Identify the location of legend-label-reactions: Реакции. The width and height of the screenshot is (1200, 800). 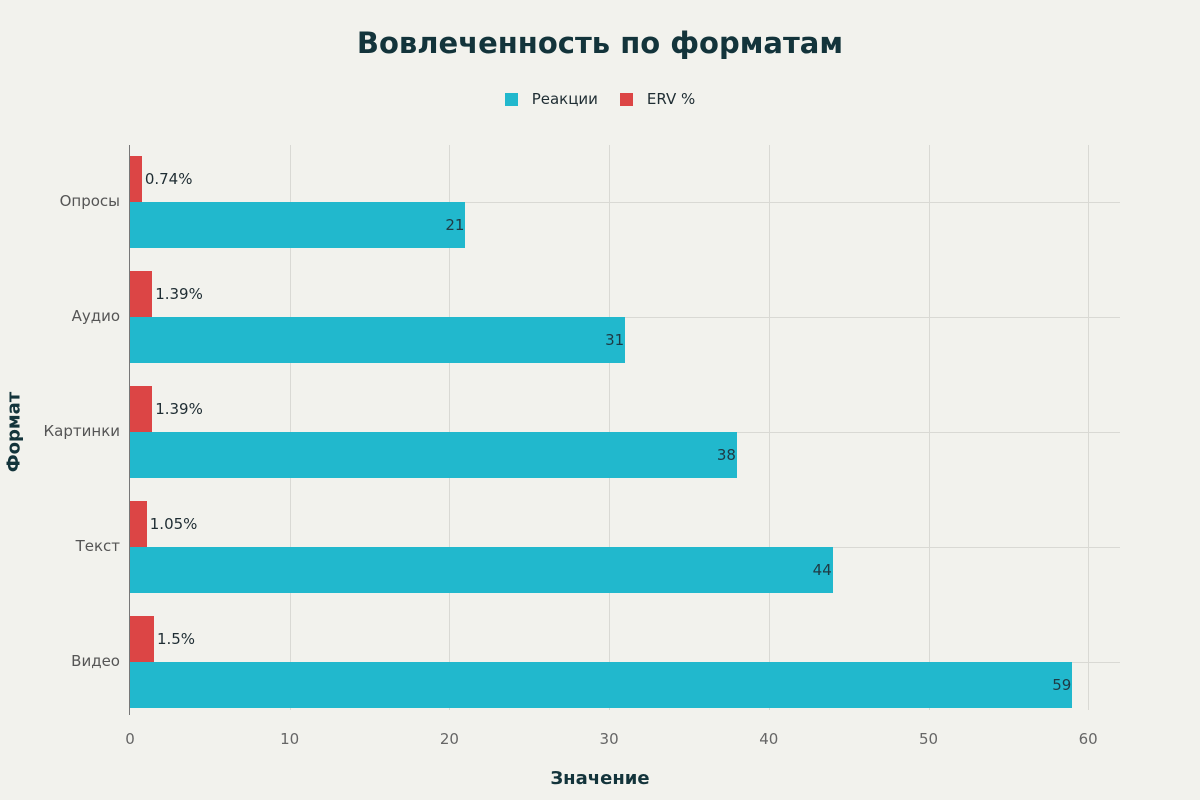
(564, 99).